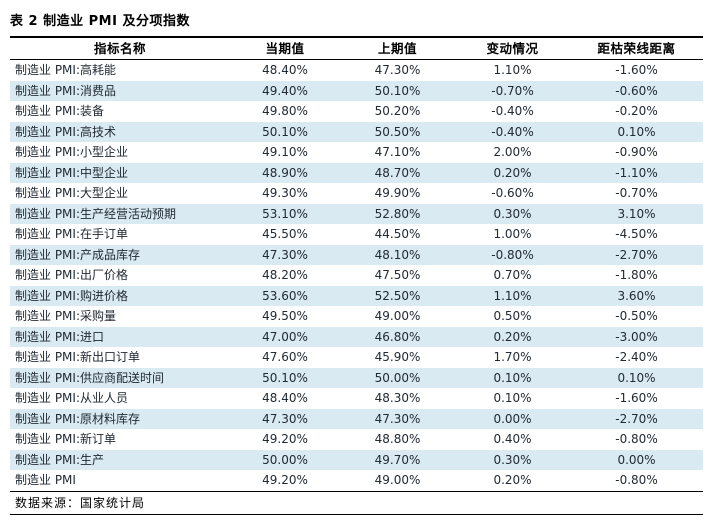  I want to click on footer-row: 数据来源：国家统计局, so click(356, 502).